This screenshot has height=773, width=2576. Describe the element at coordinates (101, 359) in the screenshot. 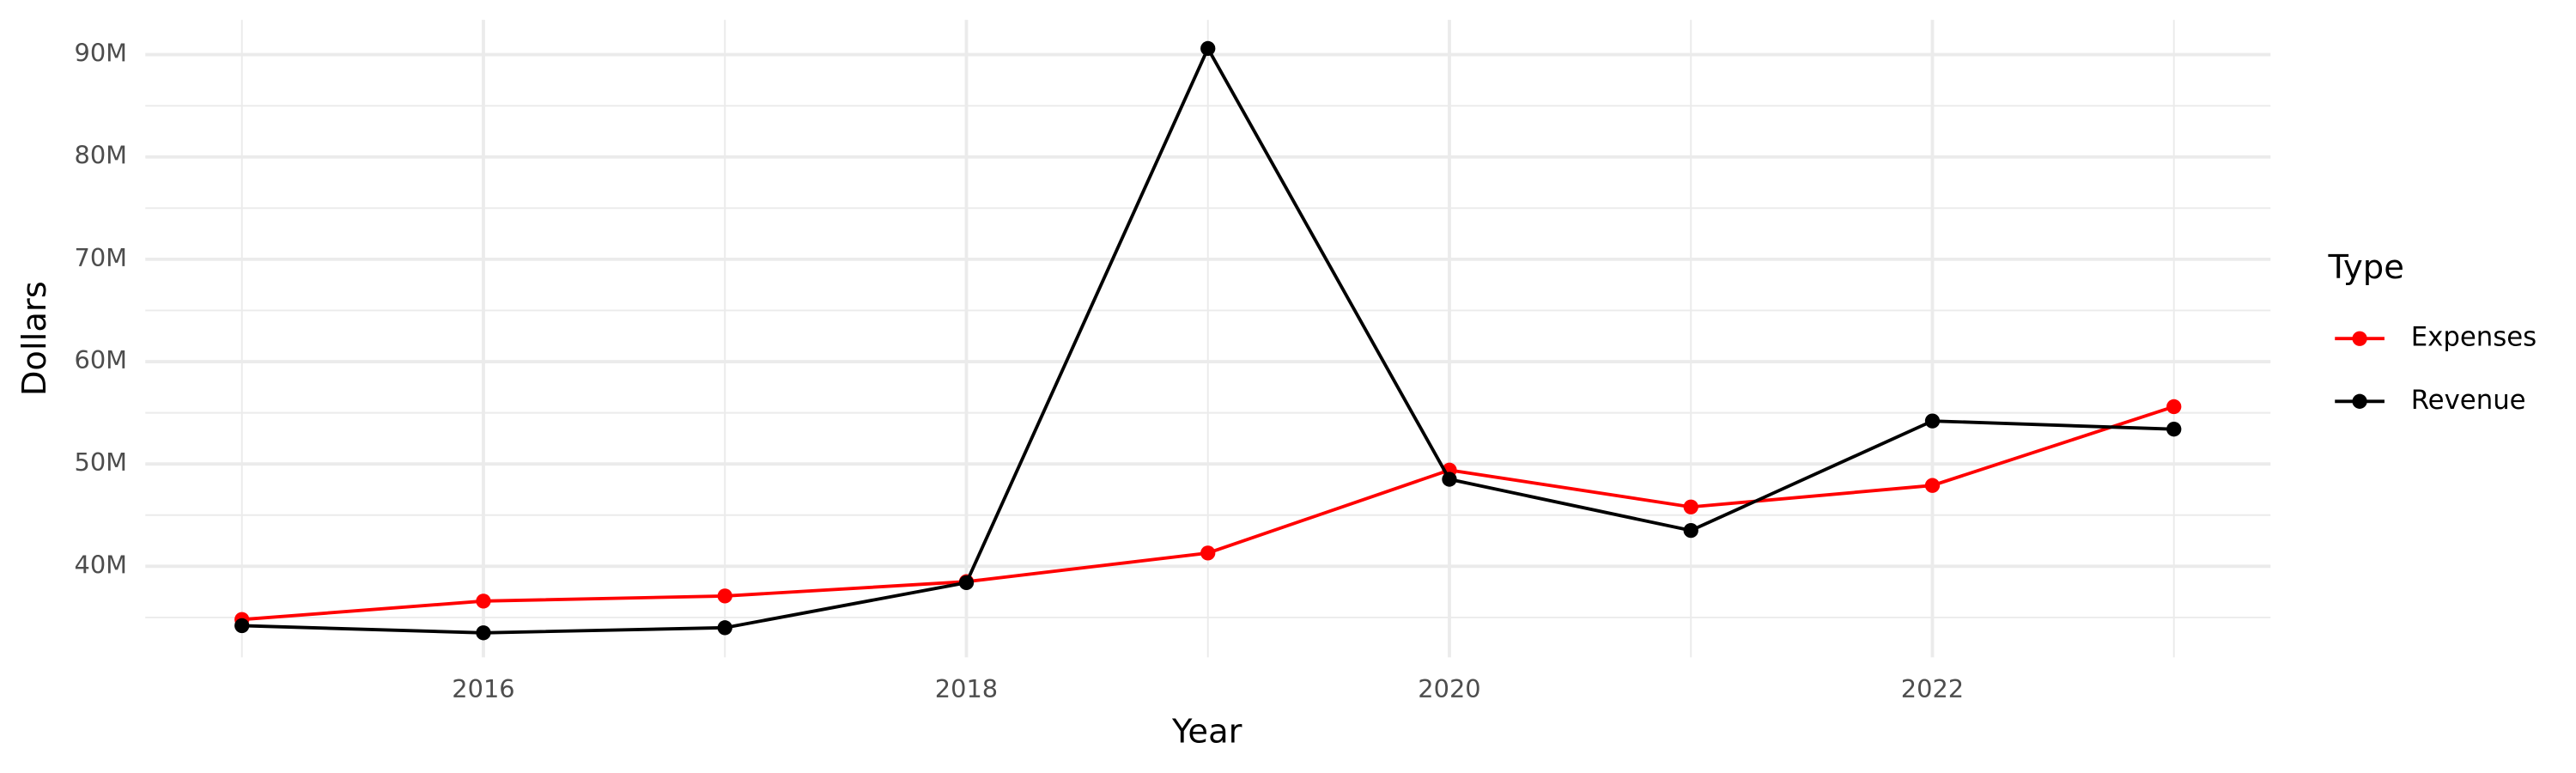

I see `y-tick-label: 60M` at that location.